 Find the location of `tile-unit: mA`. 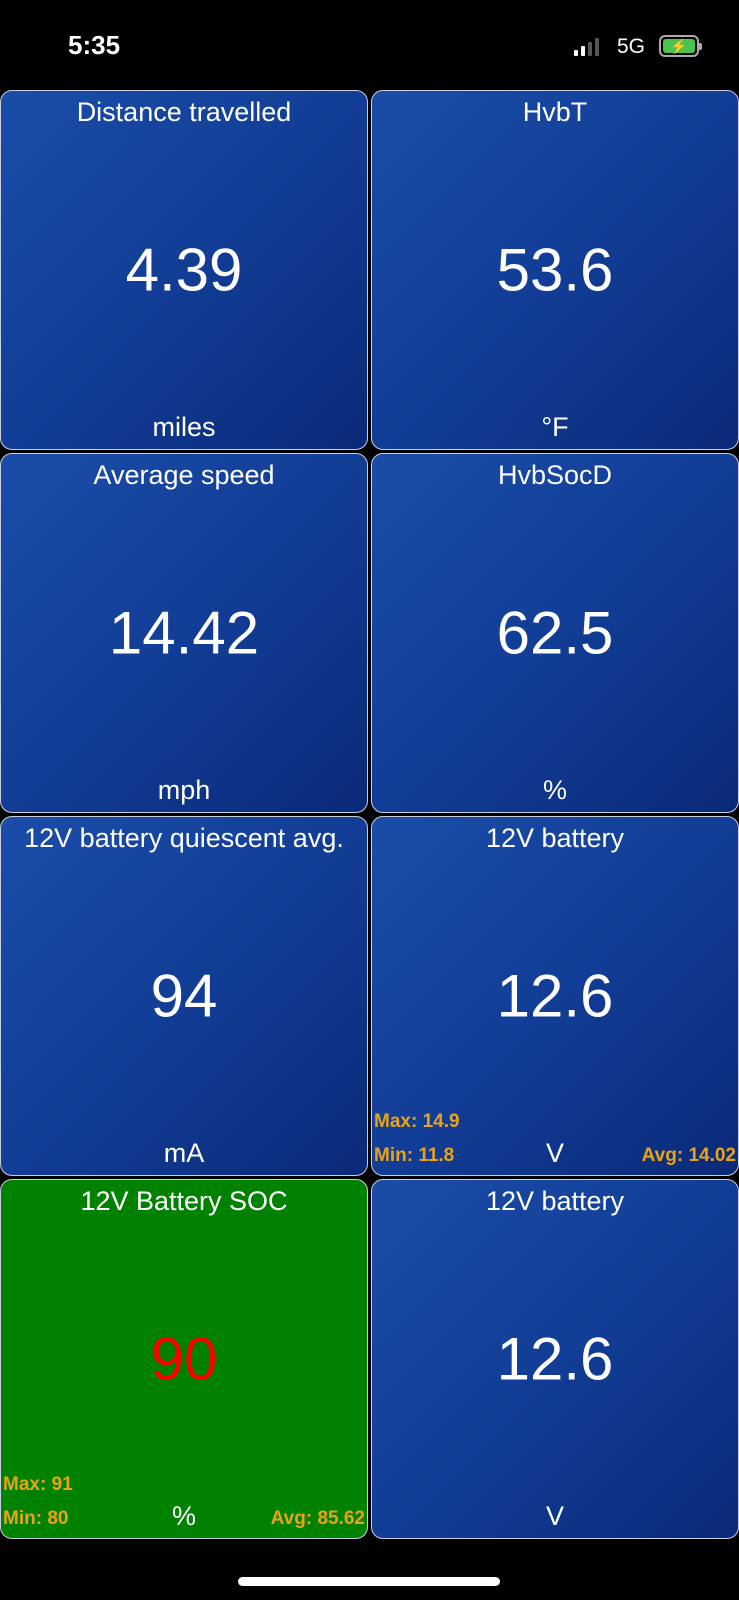

tile-unit: mA is located at coordinates (184, 1153).